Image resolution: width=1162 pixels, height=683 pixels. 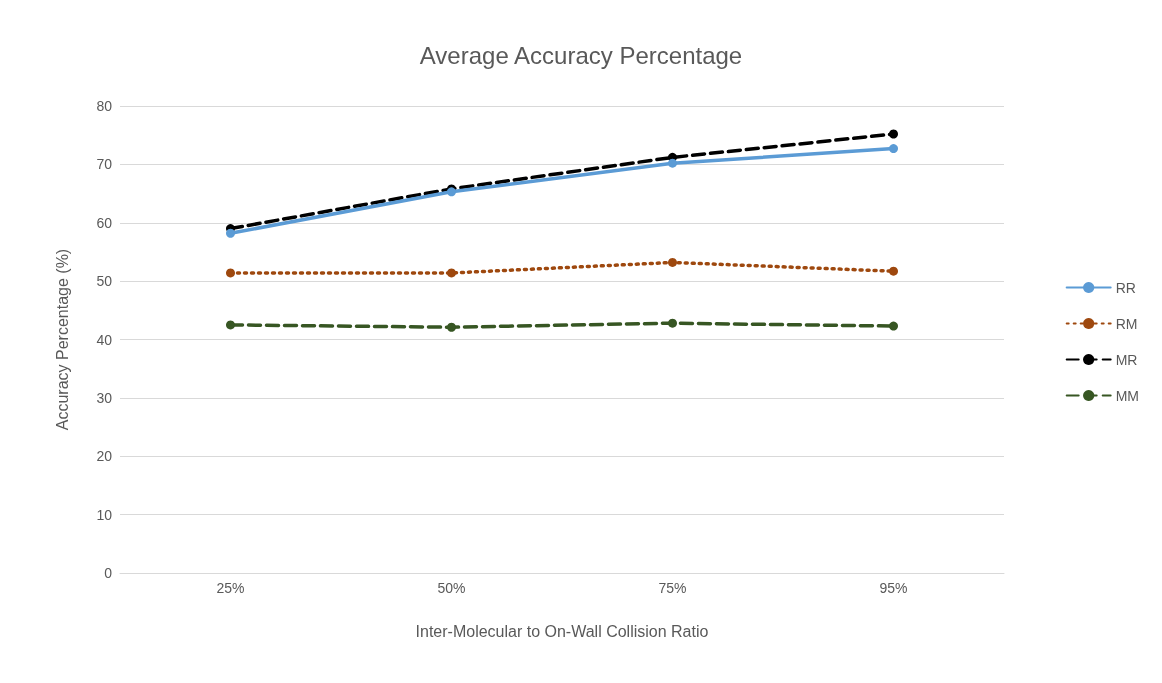 What do you see at coordinates (104, 456) in the screenshot?
I see `y-tick-label: 20` at bounding box center [104, 456].